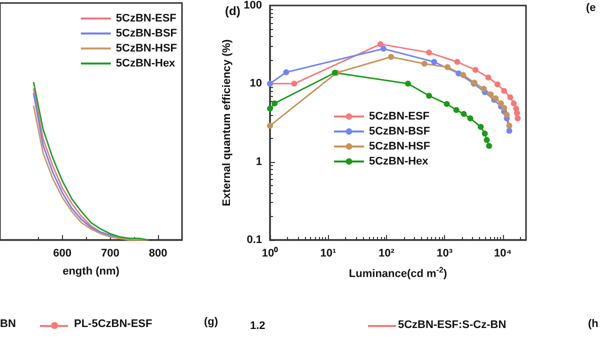 The height and width of the screenshot is (338, 600). Describe the element at coordinates (270, 253) in the screenshot. I see `x-tick-label: 10⁰` at that location.